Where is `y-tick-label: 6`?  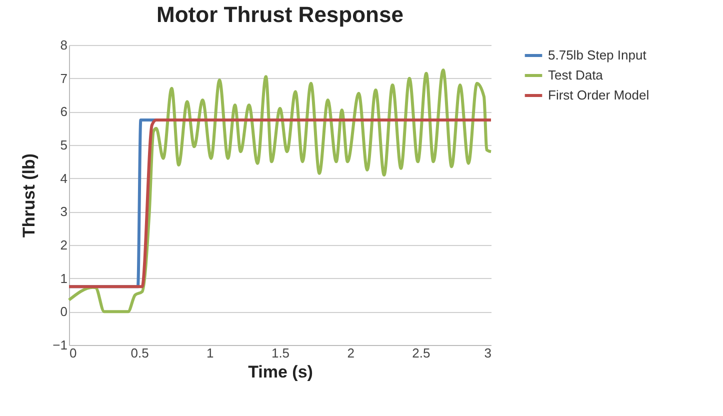
y-tick-label: 6 is located at coordinates (64, 112).